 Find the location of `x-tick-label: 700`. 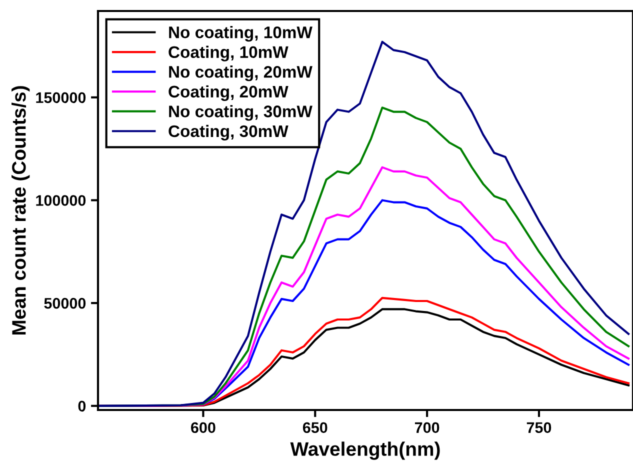

x-tick-label: 700 is located at coordinates (427, 428).